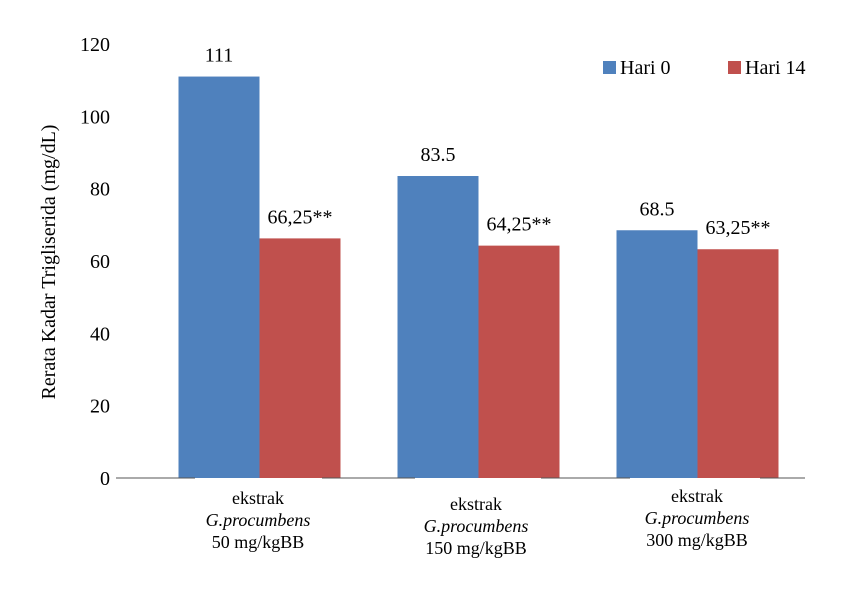 This screenshot has width=855, height=589. What do you see at coordinates (519, 225) in the screenshot?
I see `data-label: 64,25**` at bounding box center [519, 225].